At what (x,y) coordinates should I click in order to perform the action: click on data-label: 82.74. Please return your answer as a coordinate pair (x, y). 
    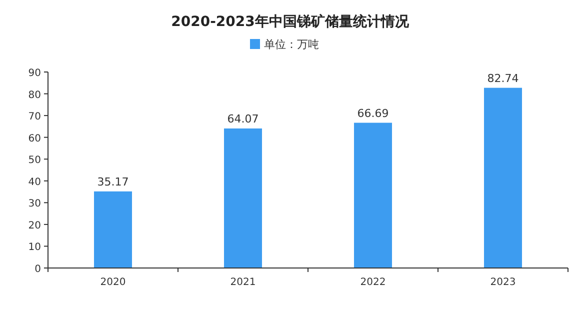
    Looking at the image, I should click on (503, 78).